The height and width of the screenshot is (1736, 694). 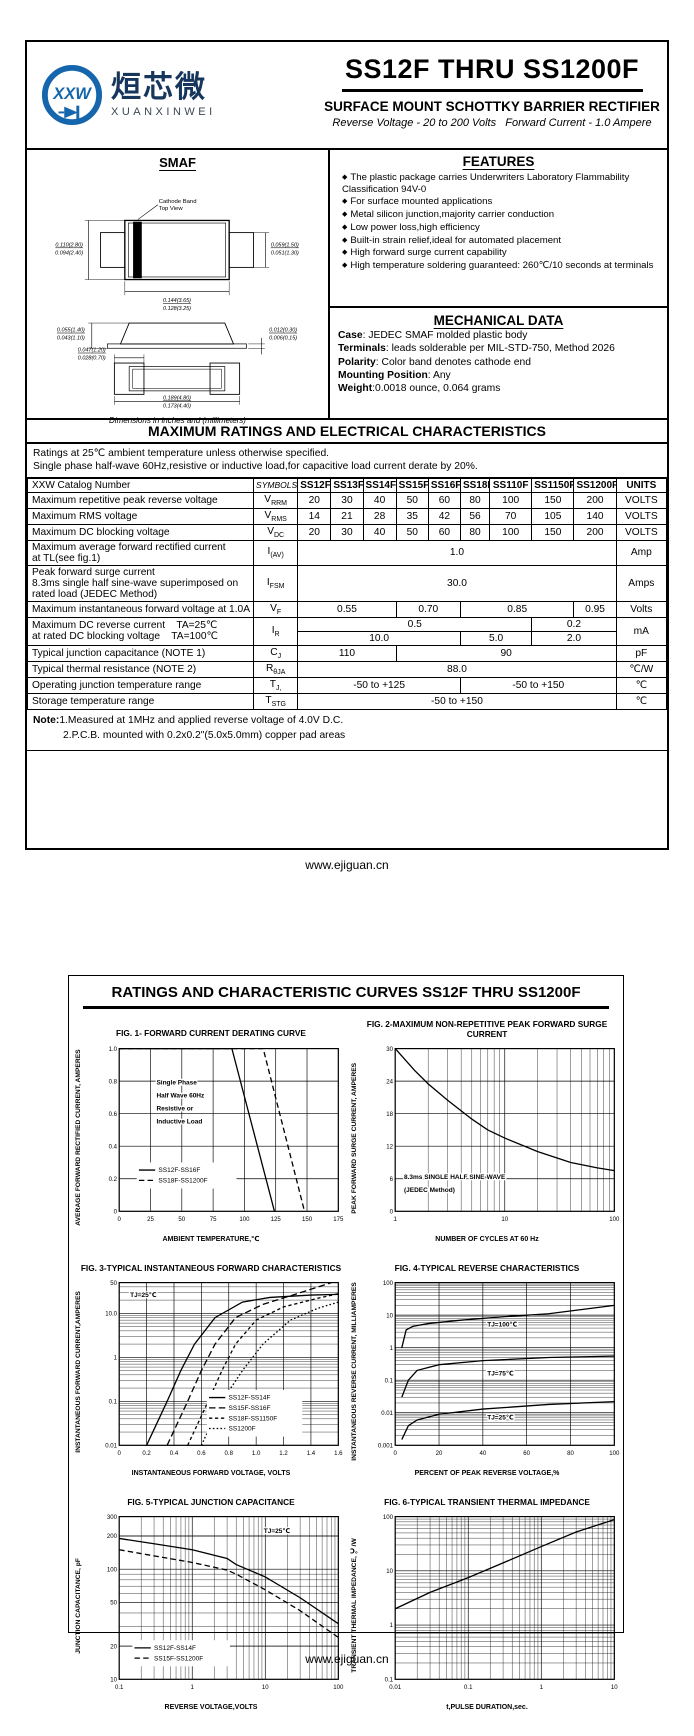 I want to click on svg-text: 40, so click(x=482, y=1454).